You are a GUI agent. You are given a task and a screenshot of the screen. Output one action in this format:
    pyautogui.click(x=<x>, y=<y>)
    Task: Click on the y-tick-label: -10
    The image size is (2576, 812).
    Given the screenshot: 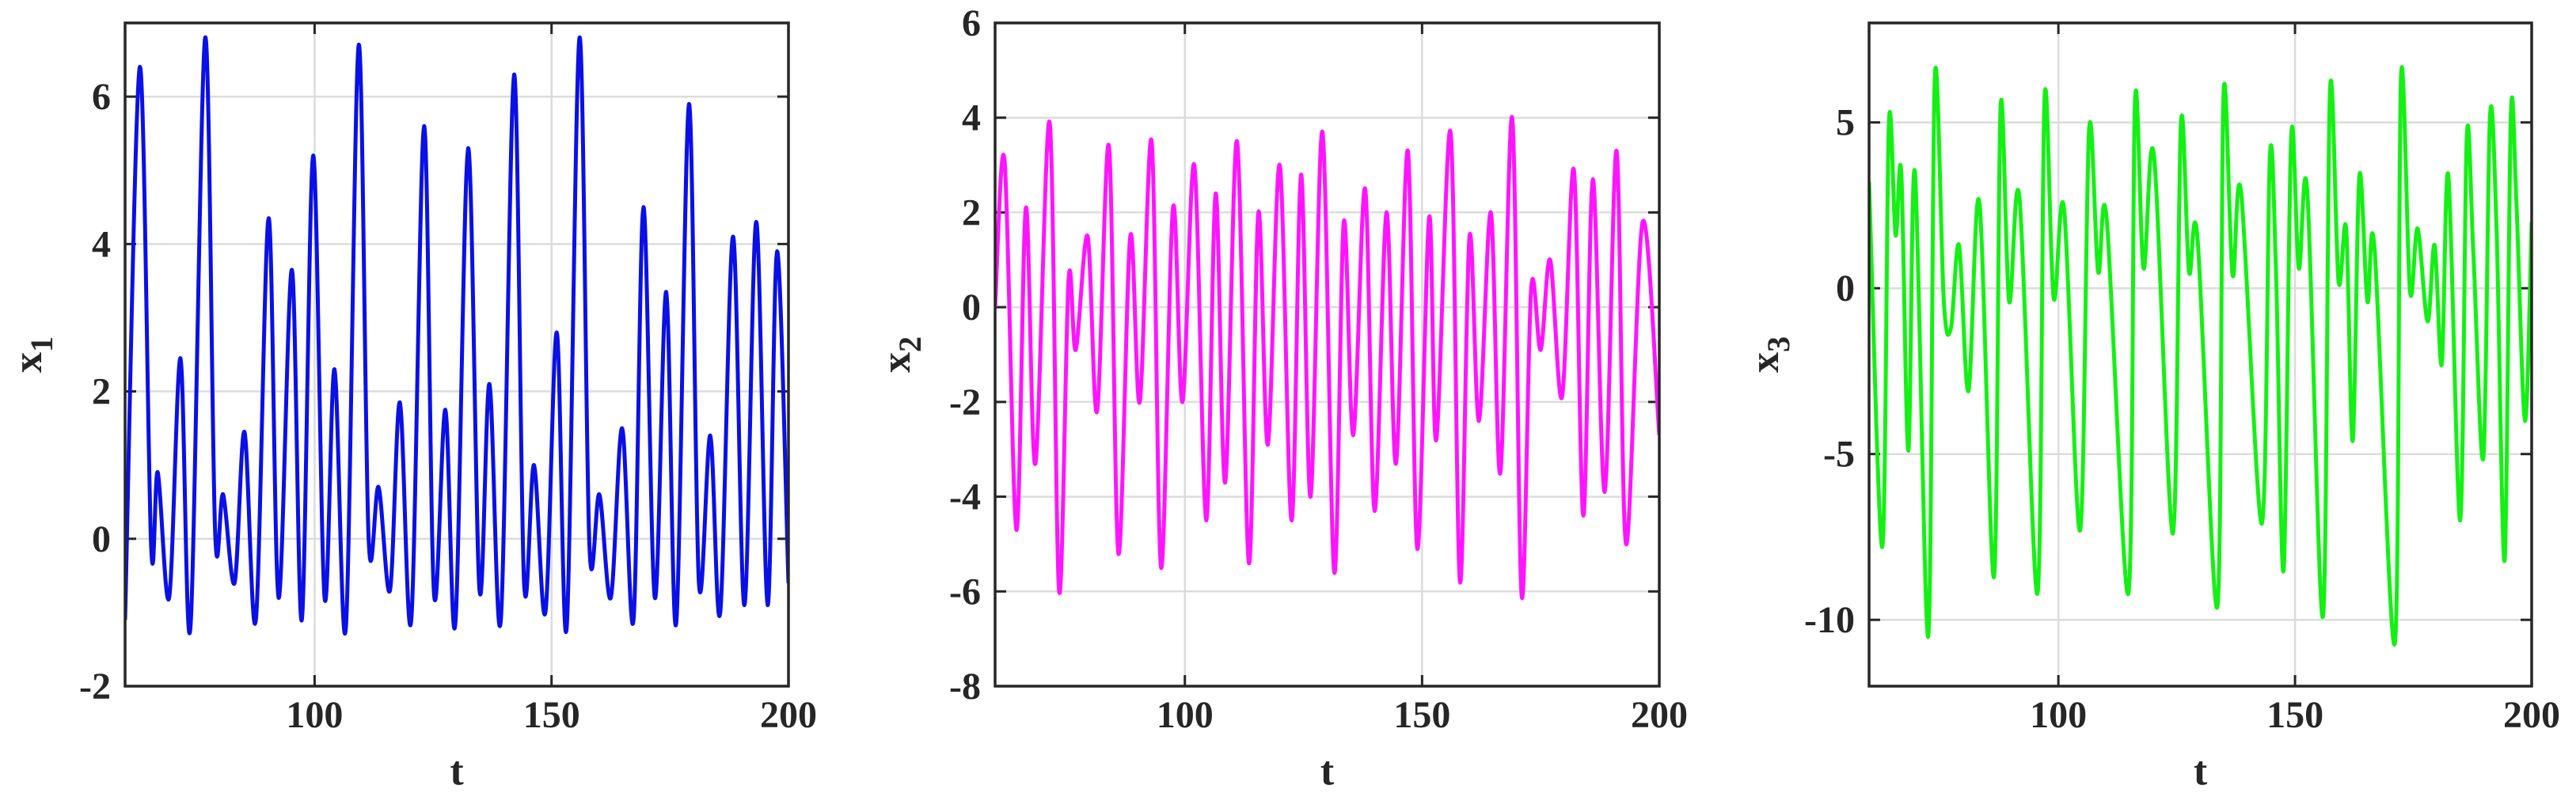 What is the action you would take?
    pyautogui.click(x=1830, y=620)
    